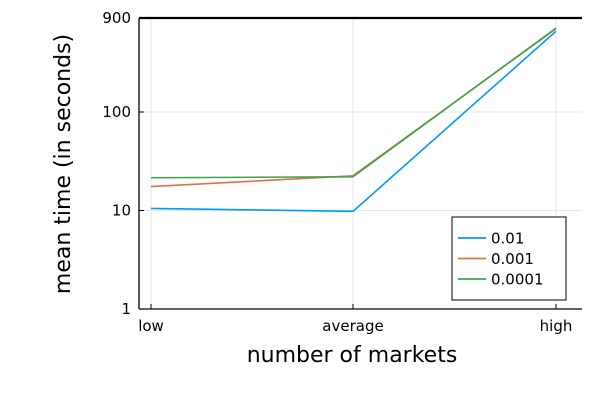 The height and width of the screenshot is (400, 600). Describe the element at coordinates (517, 280) in the screenshot. I see `legend-label-2: 0.0001` at that location.